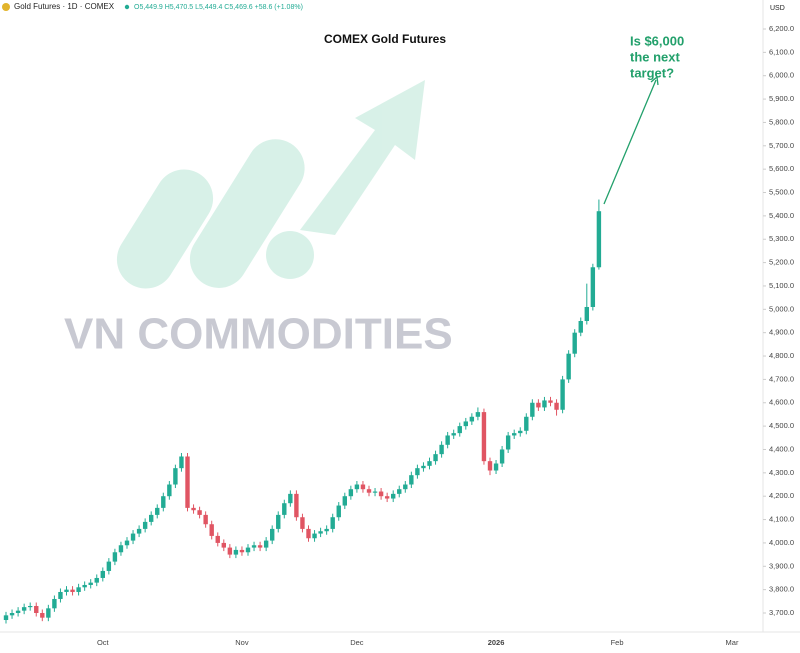 The height and width of the screenshot is (653, 800). I want to click on logo-arrow, so click(362, 157).